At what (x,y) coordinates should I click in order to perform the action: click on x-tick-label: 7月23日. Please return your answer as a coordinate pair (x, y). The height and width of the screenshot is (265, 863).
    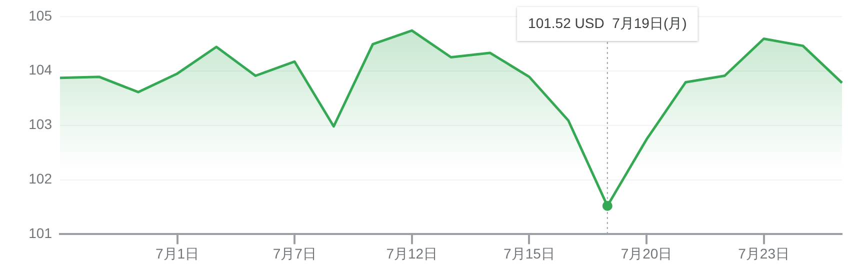
    Looking at the image, I should click on (764, 253).